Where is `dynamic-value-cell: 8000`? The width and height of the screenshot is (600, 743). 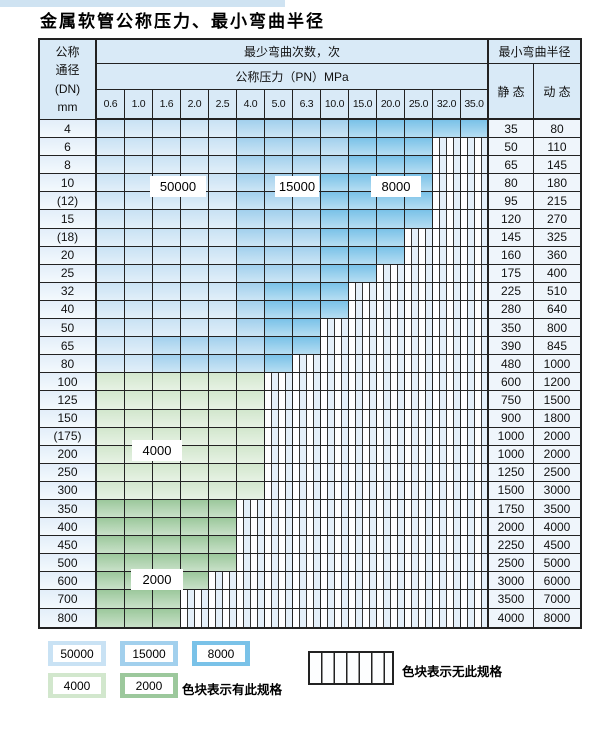
dynamic-value-cell: 8000 is located at coordinates (557, 617).